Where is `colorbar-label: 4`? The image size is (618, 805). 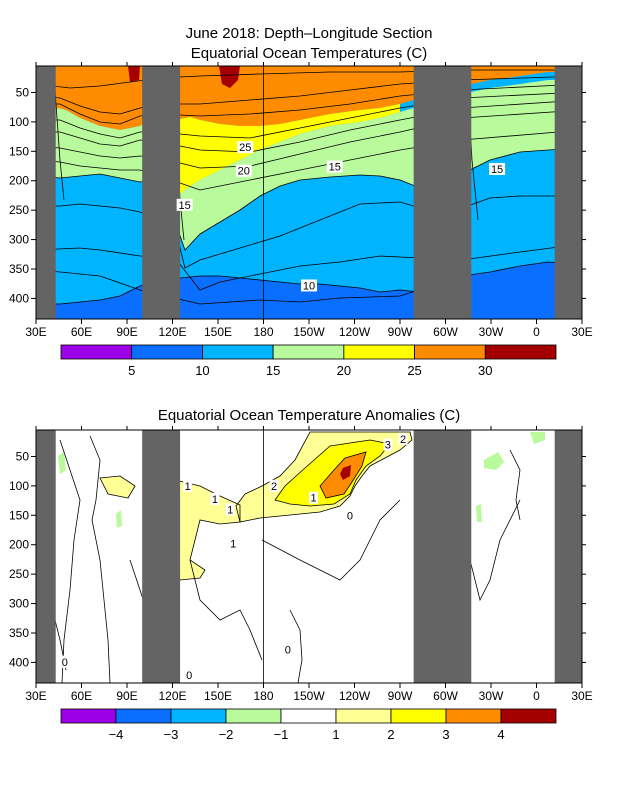
colorbar-label: 4 is located at coordinates (500, 734).